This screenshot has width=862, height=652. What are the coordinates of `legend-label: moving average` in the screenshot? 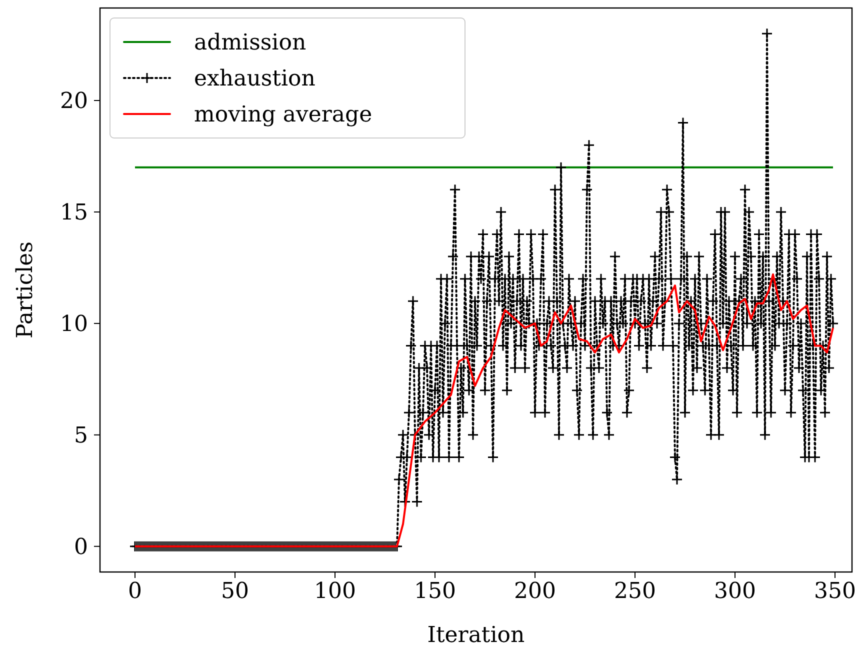 It's located at (283, 115).